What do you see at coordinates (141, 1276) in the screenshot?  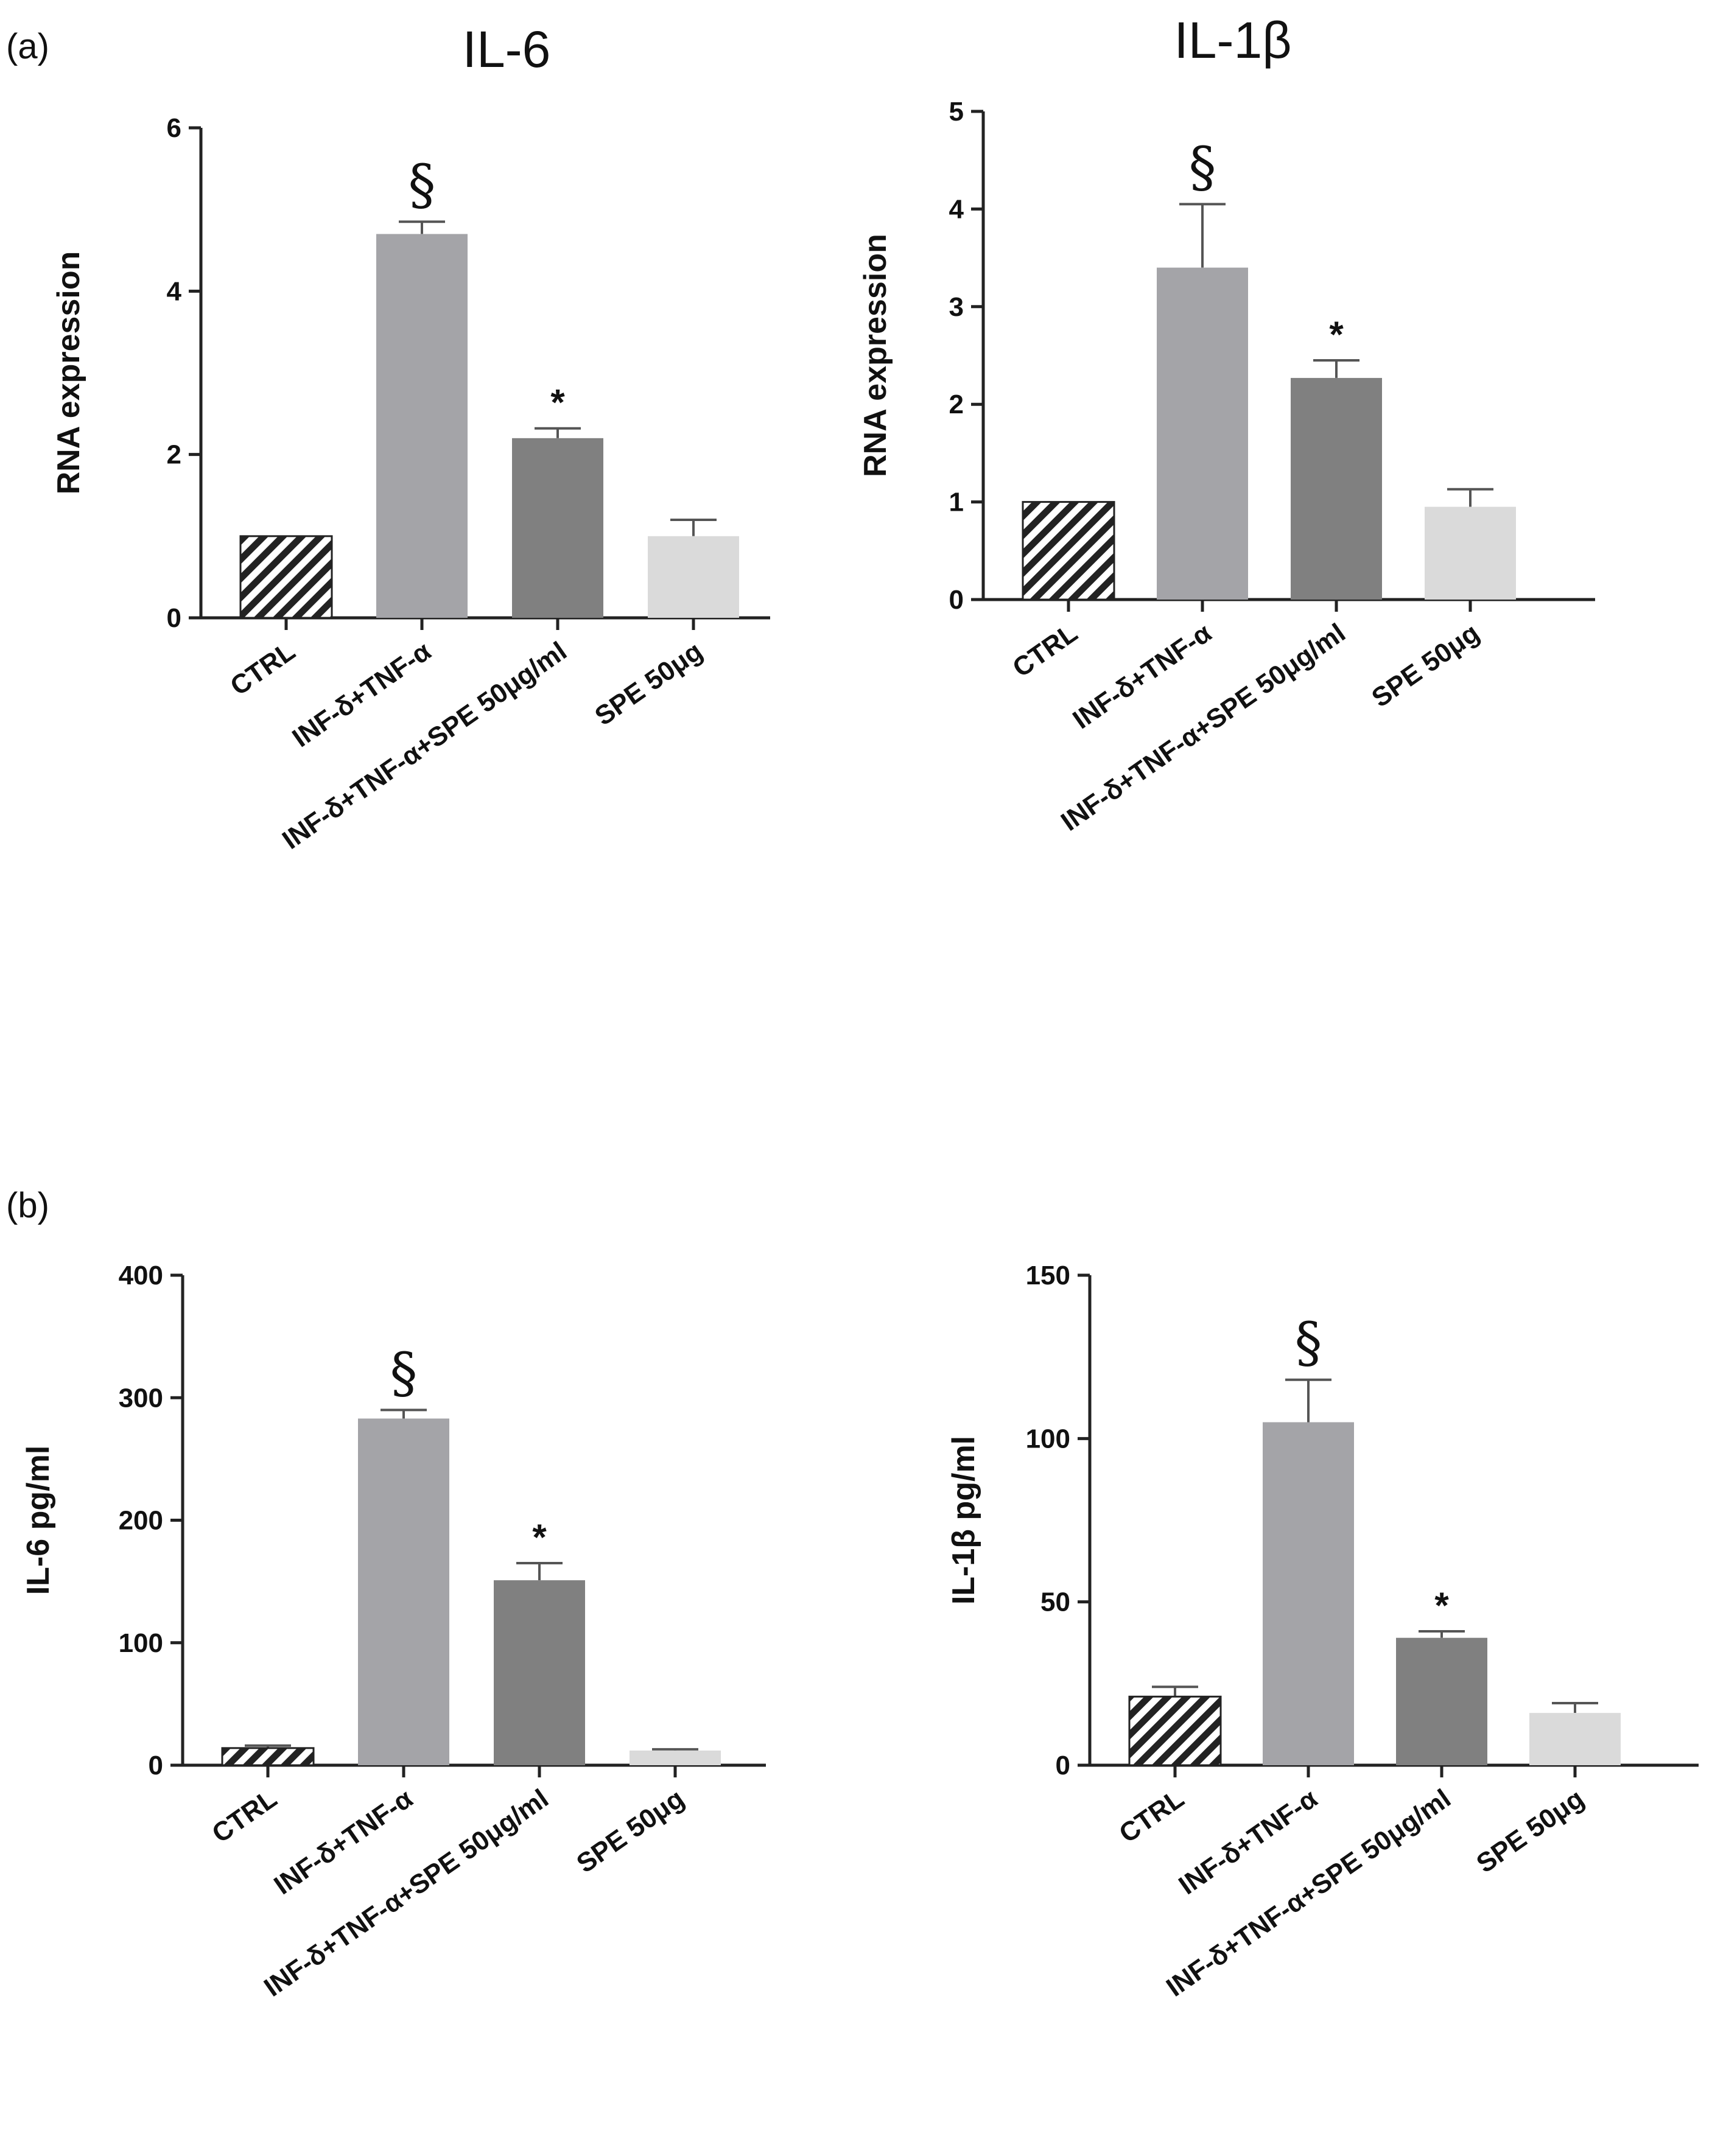 I see `y-tick-label: 400` at bounding box center [141, 1276].